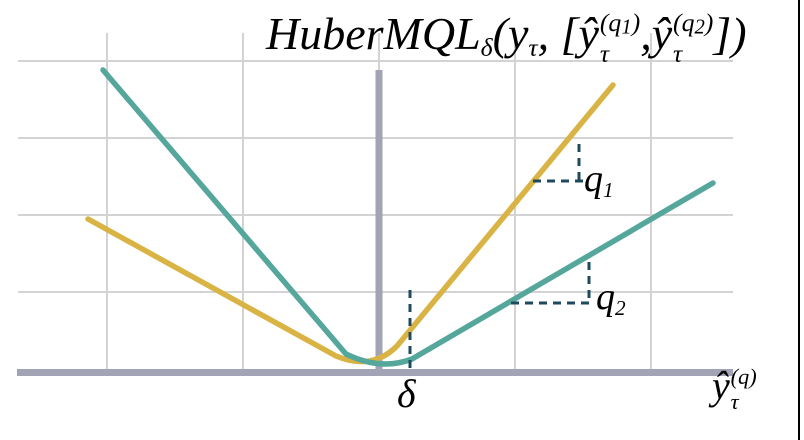 Image resolution: width=804 pixels, height=440 pixels. What do you see at coordinates (599, 180) in the screenshot?
I see `q1-slope-label: q1` at bounding box center [599, 180].